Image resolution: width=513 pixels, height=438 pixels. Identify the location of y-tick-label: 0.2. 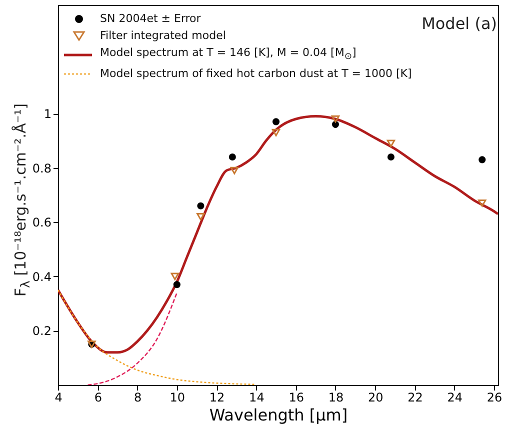
(42, 331).